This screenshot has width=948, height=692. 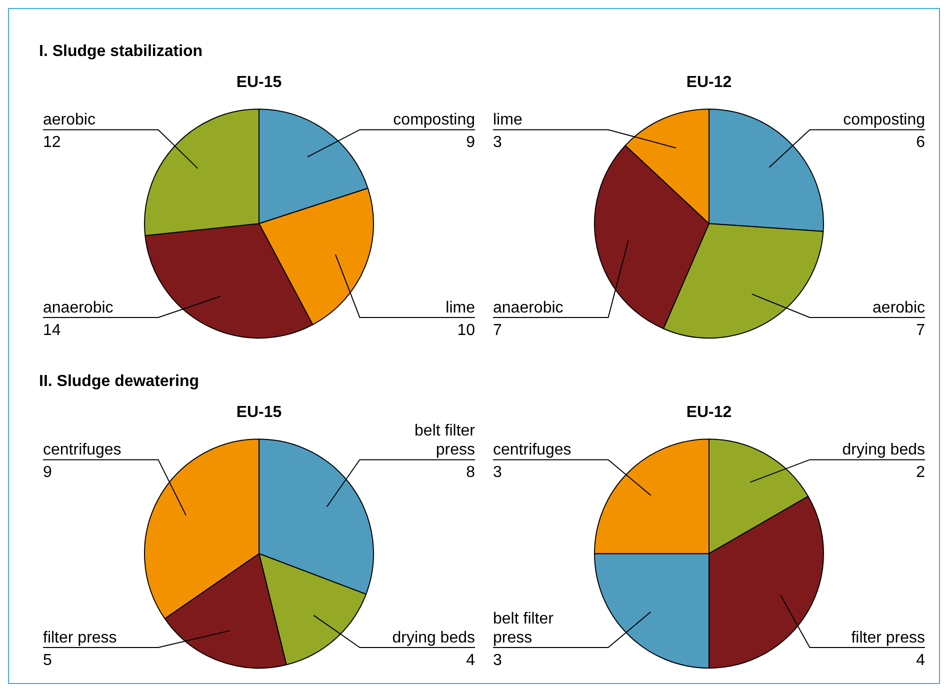 I want to click on data-label: 6, so click(x=921, y=143).